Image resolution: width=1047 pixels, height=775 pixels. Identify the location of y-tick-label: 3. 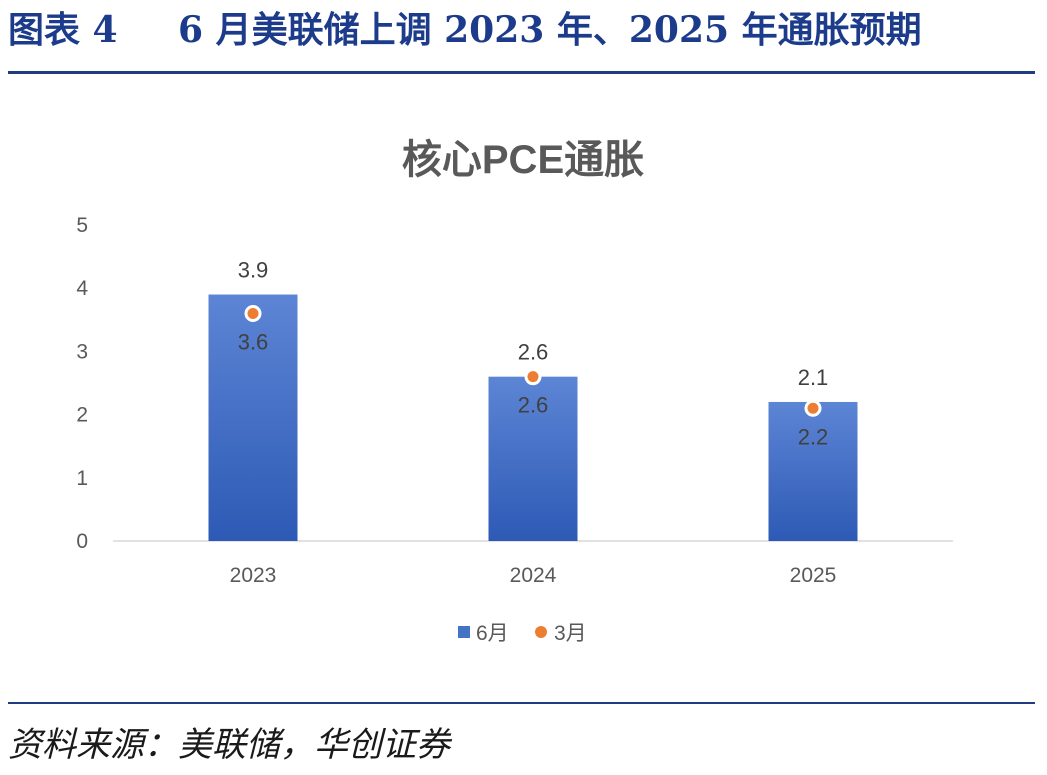
(82, 351).